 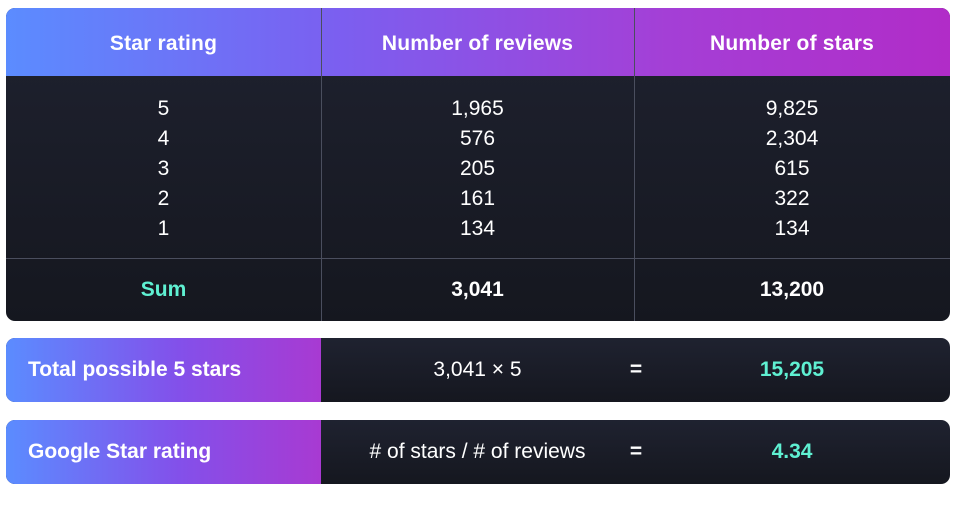 I want to click on reviews-column: 1,965 576 205 161 134, so click(x=477, y=169).